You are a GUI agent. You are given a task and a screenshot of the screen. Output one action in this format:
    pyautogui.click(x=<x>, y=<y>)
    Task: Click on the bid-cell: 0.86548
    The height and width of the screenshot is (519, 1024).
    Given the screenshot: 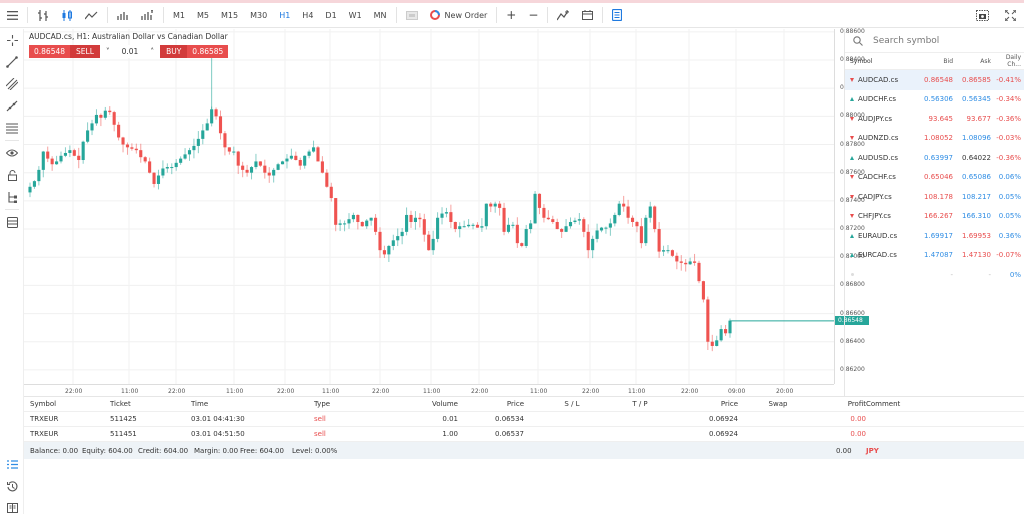 What is the action you would take?
    pyautogui.click(x=938, y=79)
    